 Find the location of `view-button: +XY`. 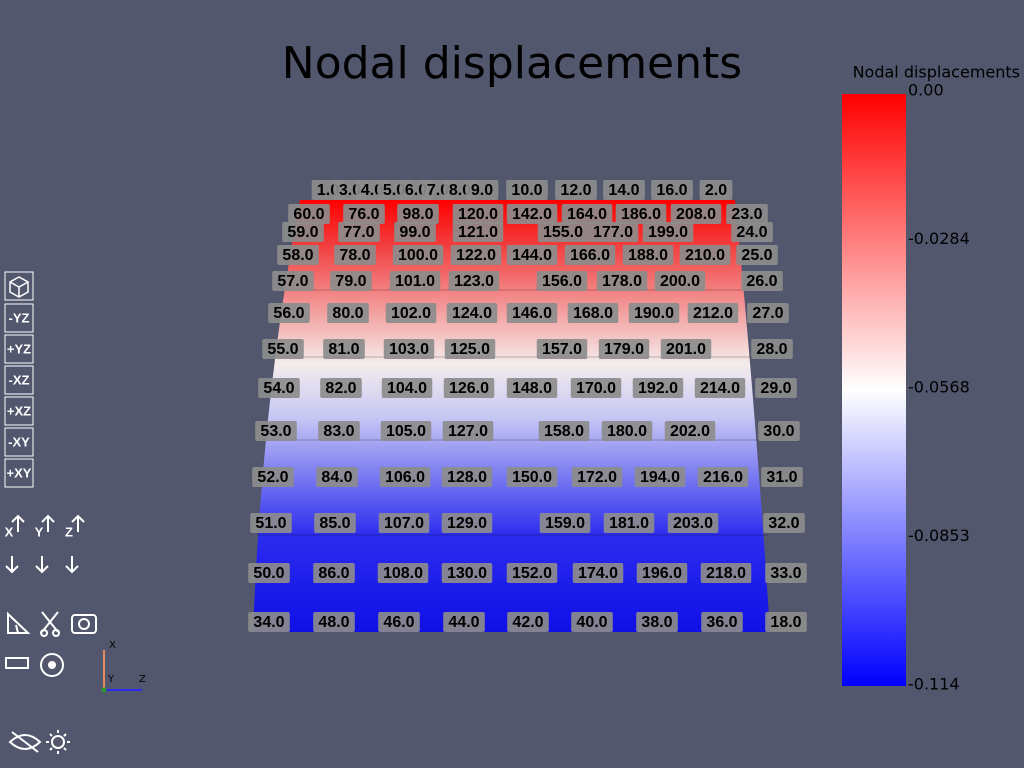

view-button: +XY is located at coordinates (19, 473).